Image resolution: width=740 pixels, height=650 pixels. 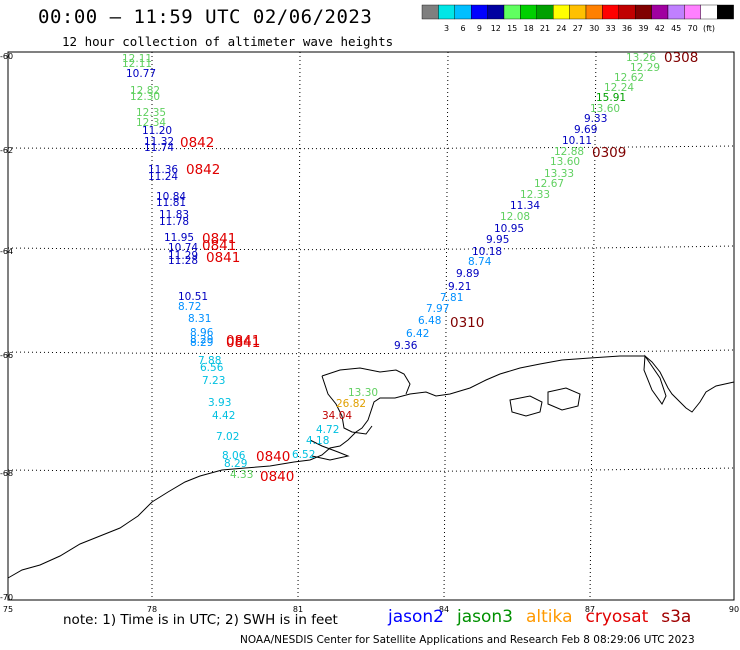 What do you see at coordinates (529, 28) in the screenshot?
I see `scale-label: 18` at bounding box center [529, 28].